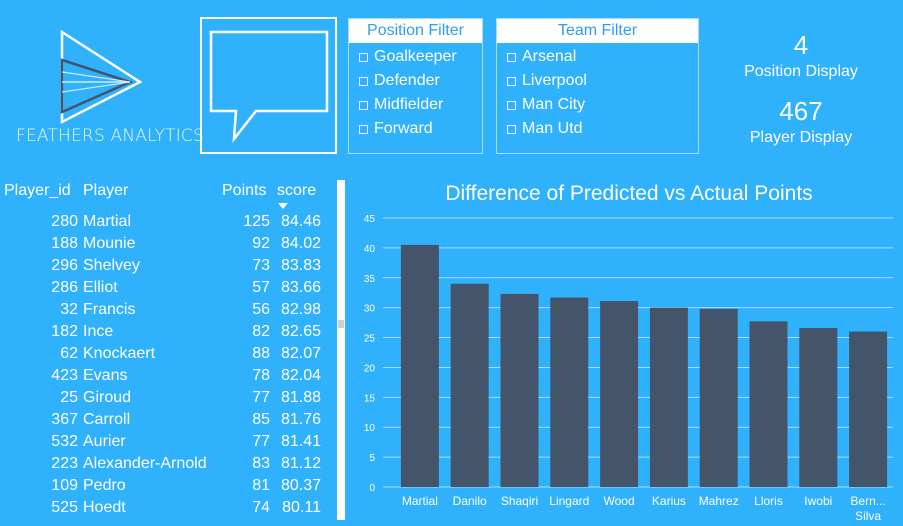 The width and height of the screenshot is (903, 526). I want to click on player-display-card: 467 Player Display, so click(801, 121).